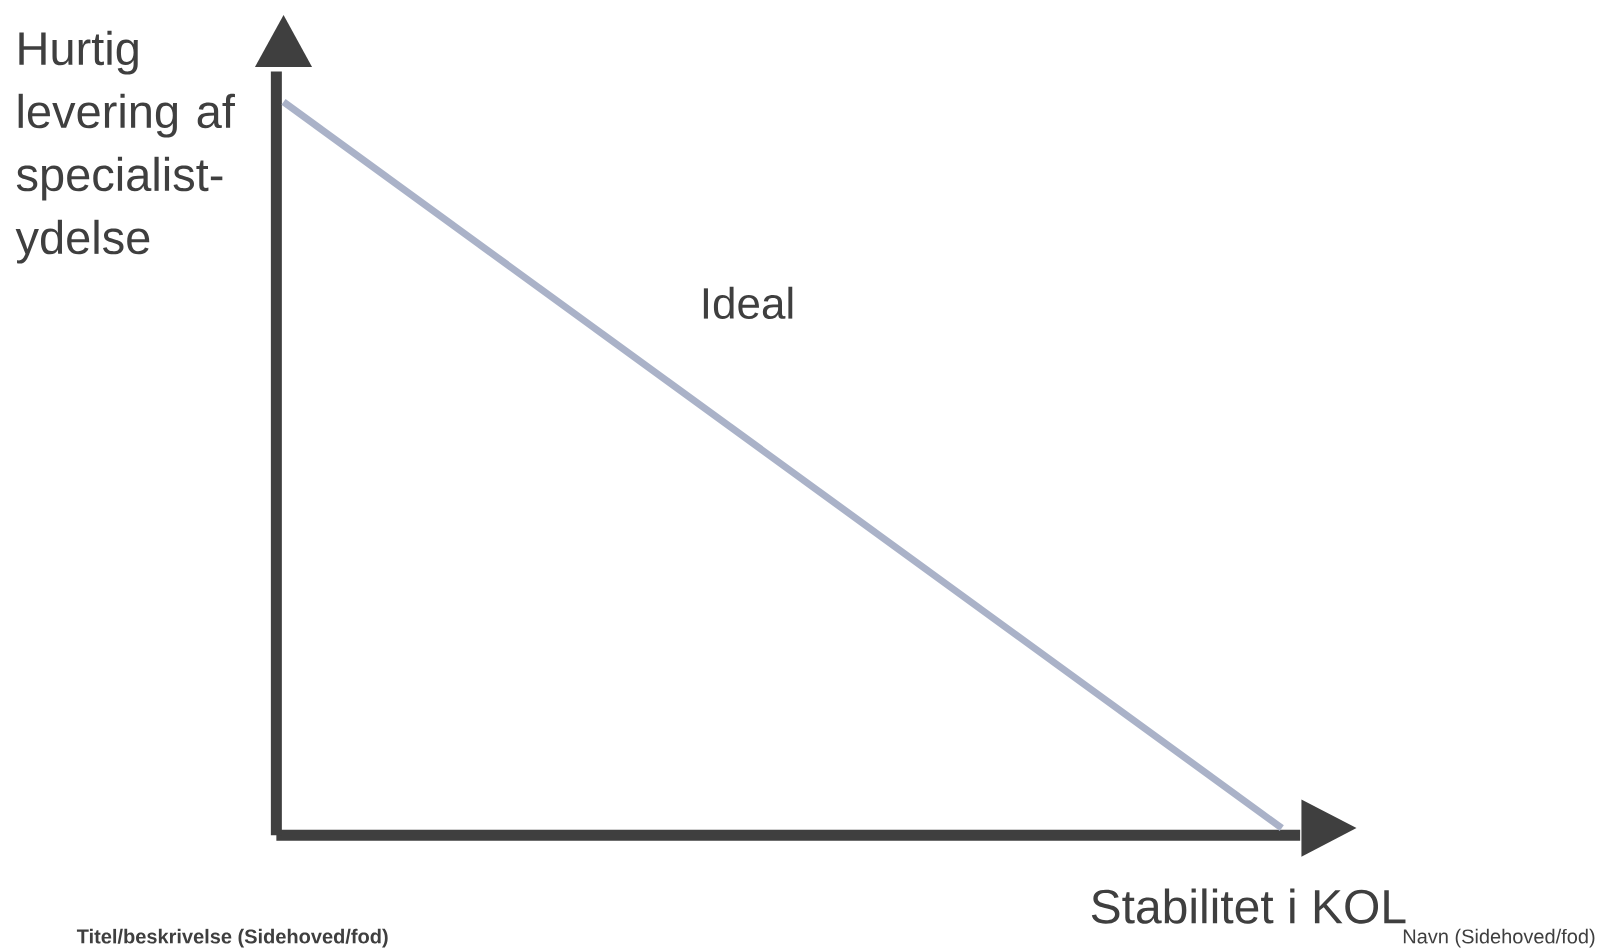 This screenshot has height=952, width=1599. I want to click on text: Navn (Sidehoved/fod), so click(1499, 938).